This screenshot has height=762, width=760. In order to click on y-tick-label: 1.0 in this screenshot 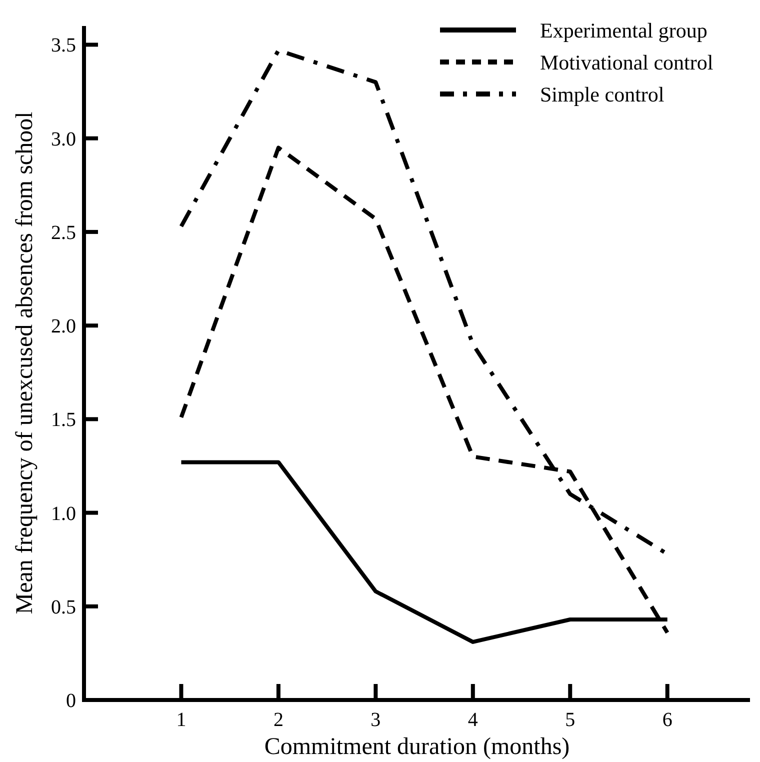, I will do `click(63, 513)`.